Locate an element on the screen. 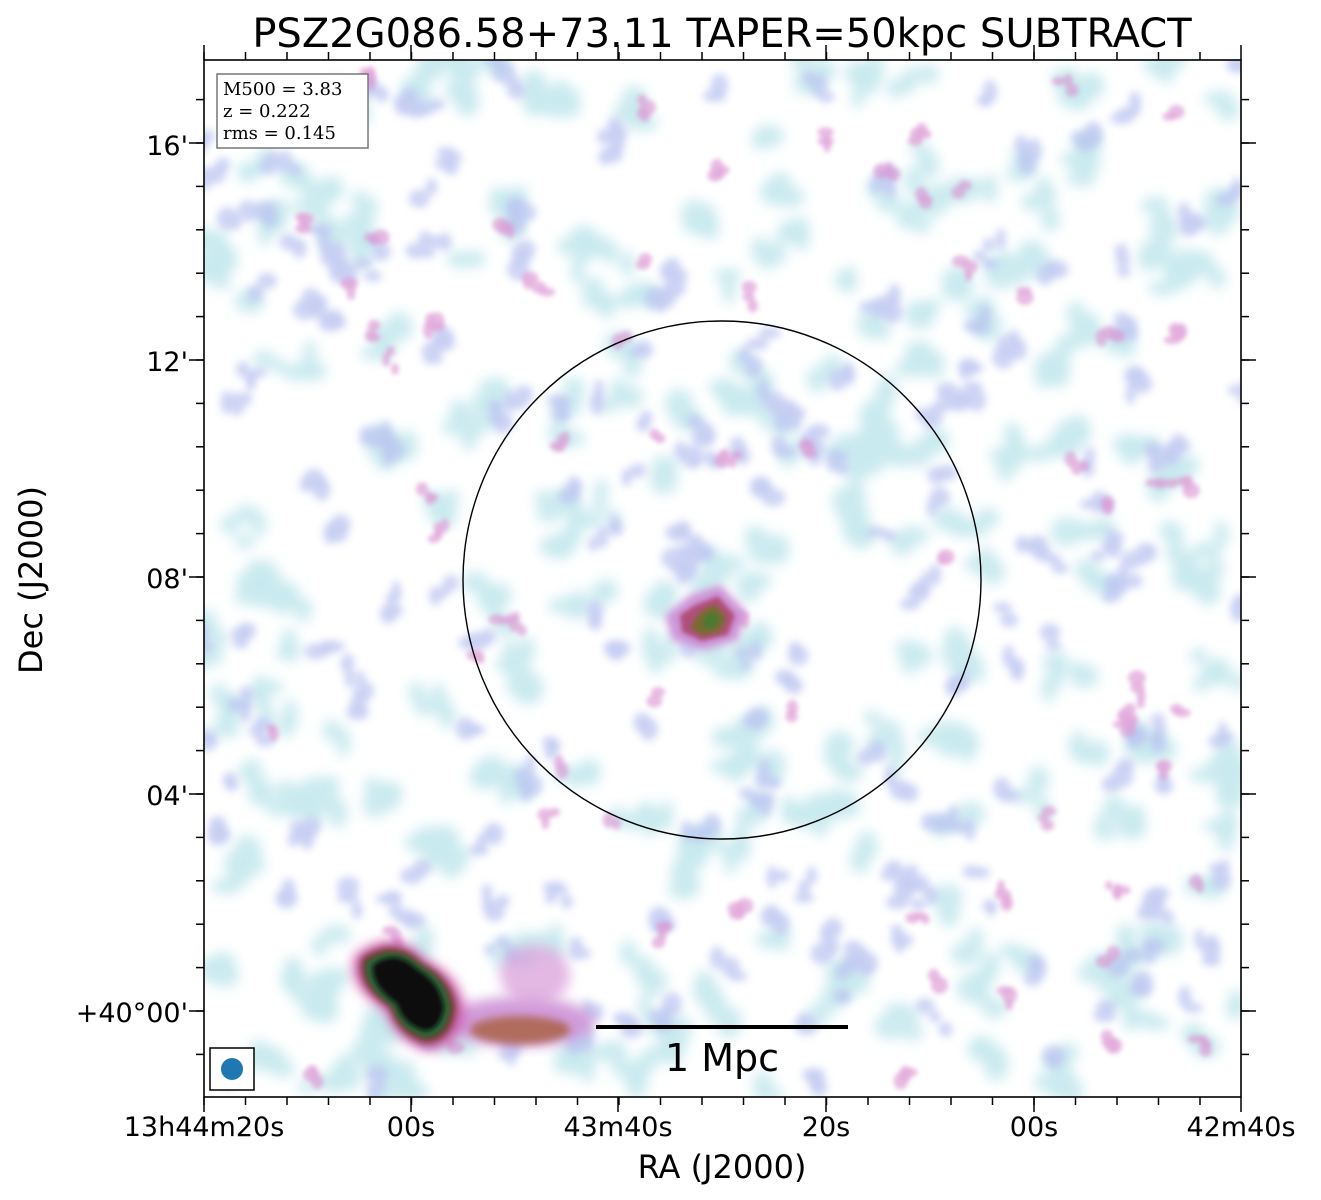 The image size is (1321, 1200). y-axis-label: Dec (J2000) is located at coordinates (31, 580).